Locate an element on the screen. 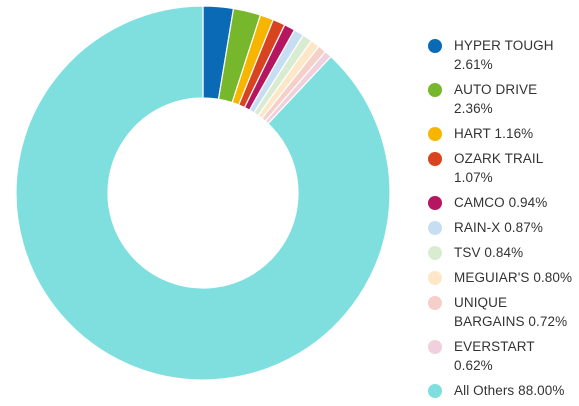 The height and width of the screenshot is (406, 579). legend-label-line: 1.07% is located at coordinates (473, 177).